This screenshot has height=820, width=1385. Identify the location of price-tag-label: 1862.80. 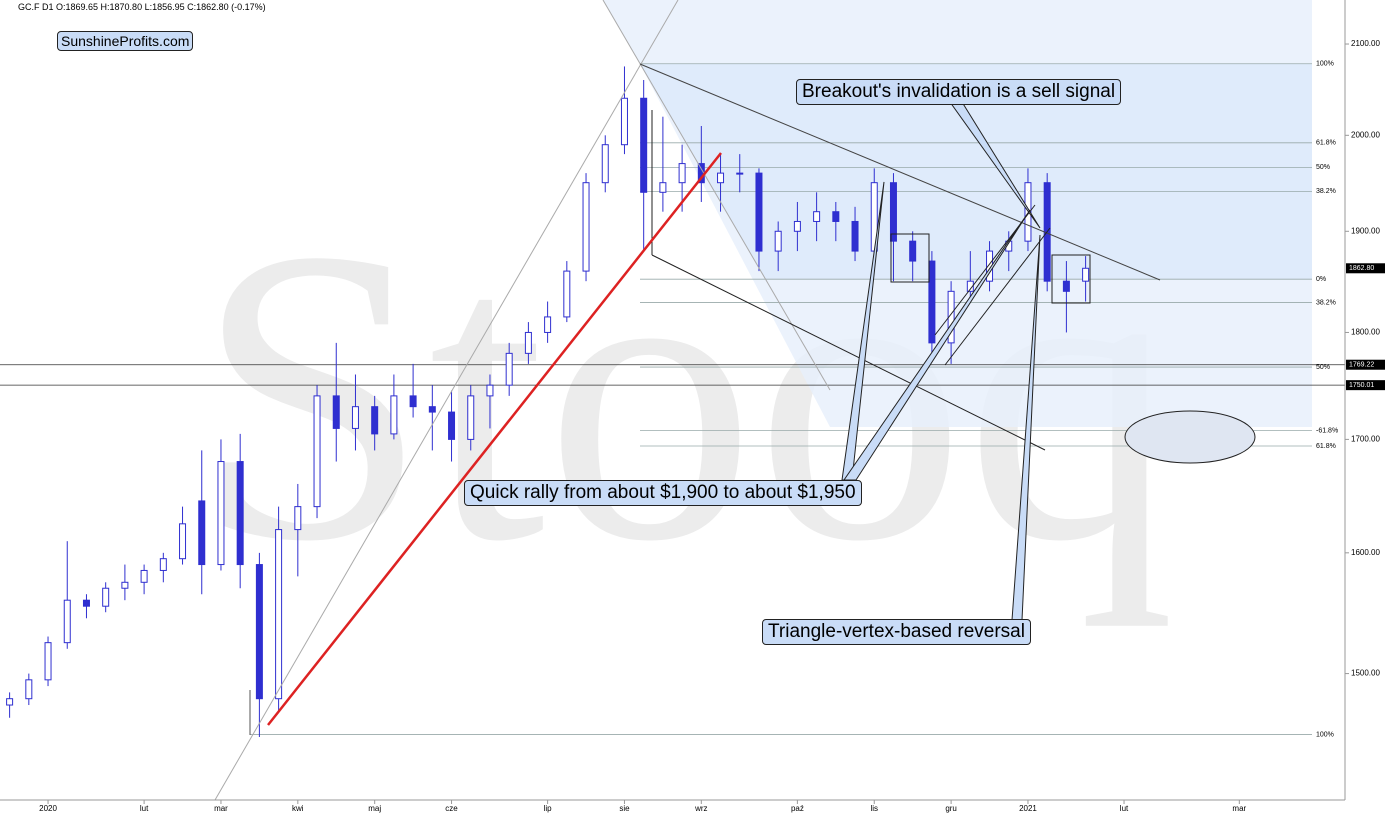
(1361, 268).